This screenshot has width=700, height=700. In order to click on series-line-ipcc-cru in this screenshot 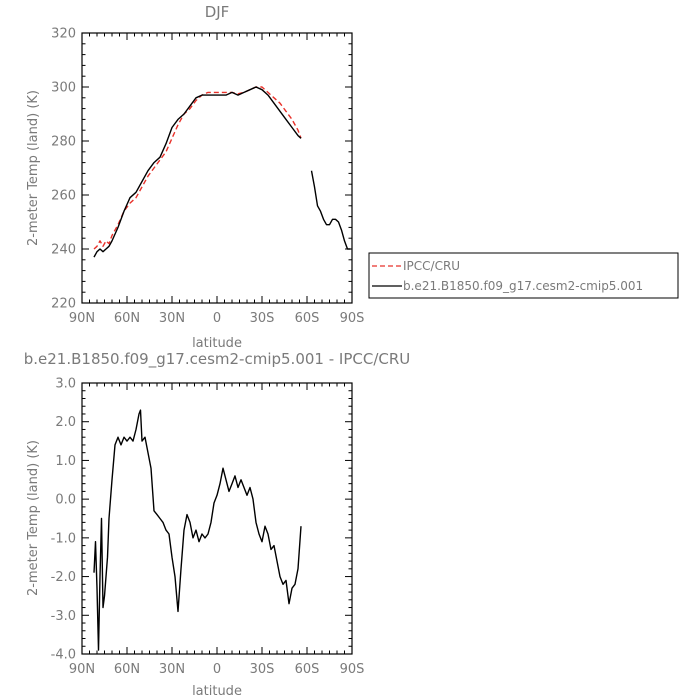, I will do `click(197, 168)`.